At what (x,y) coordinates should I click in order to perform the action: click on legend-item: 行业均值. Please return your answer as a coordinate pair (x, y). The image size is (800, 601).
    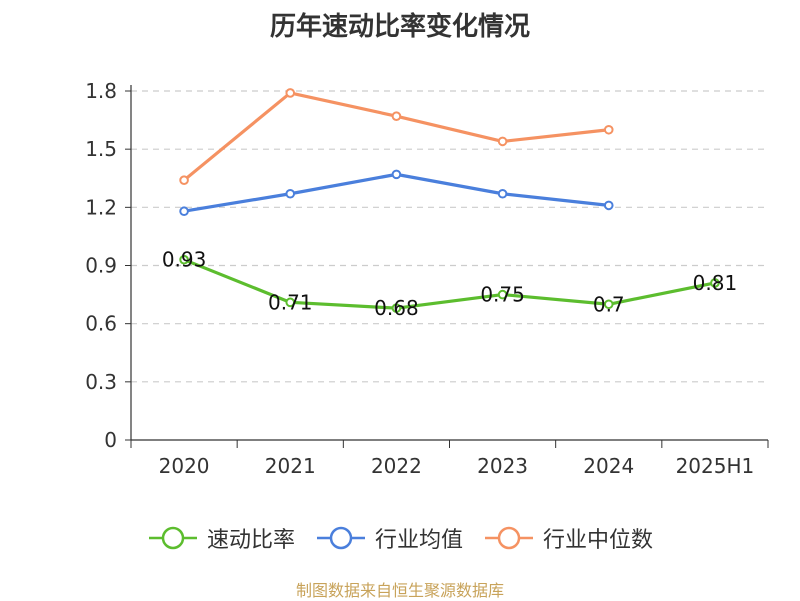
    Looking at the image, I should click on (389, 538).